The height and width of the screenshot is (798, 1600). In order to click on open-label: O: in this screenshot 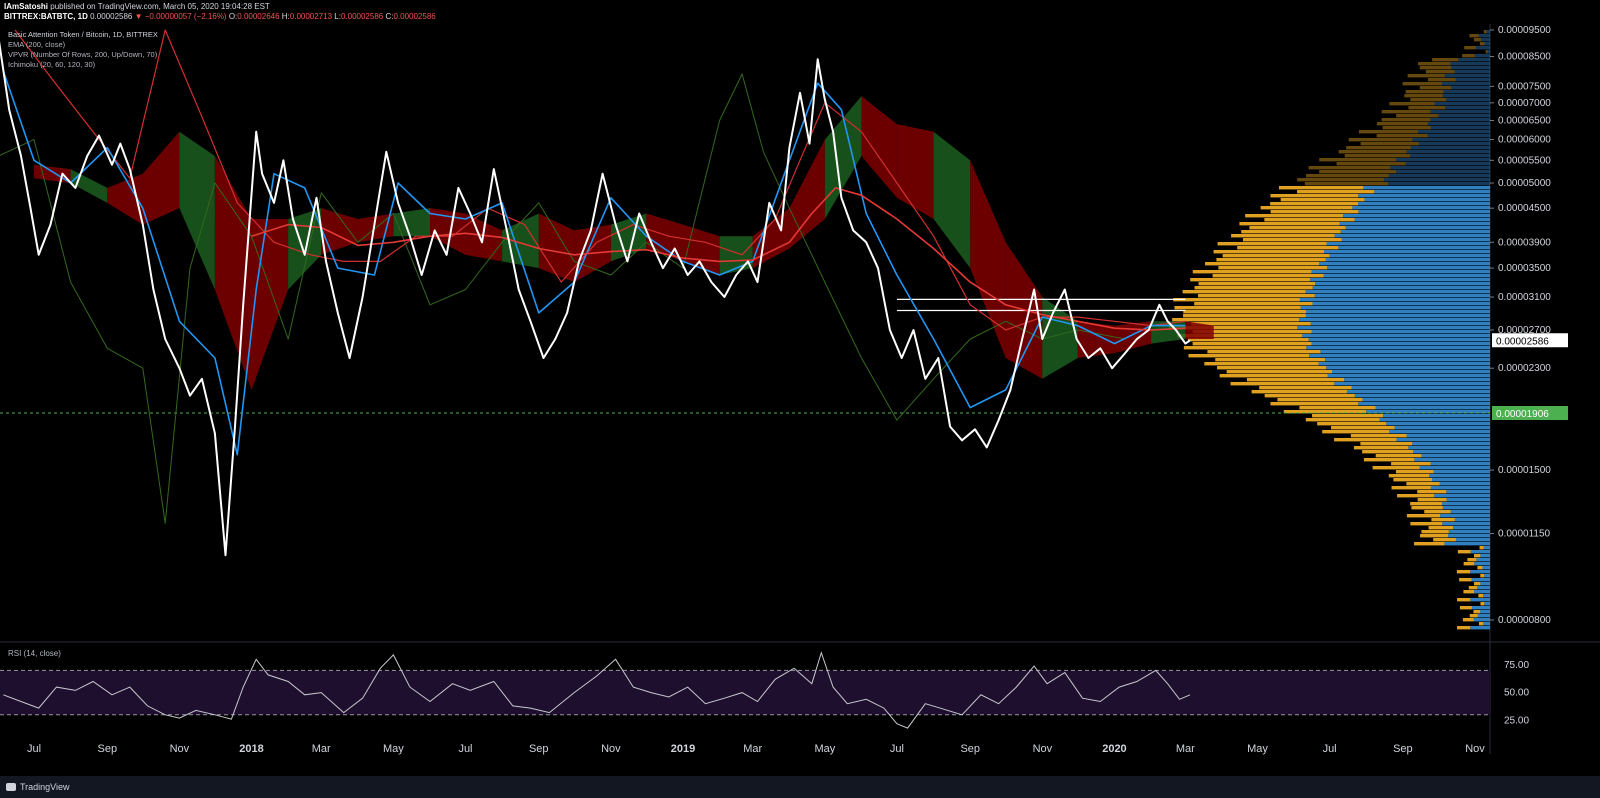, I will do `click(233, 16)`.